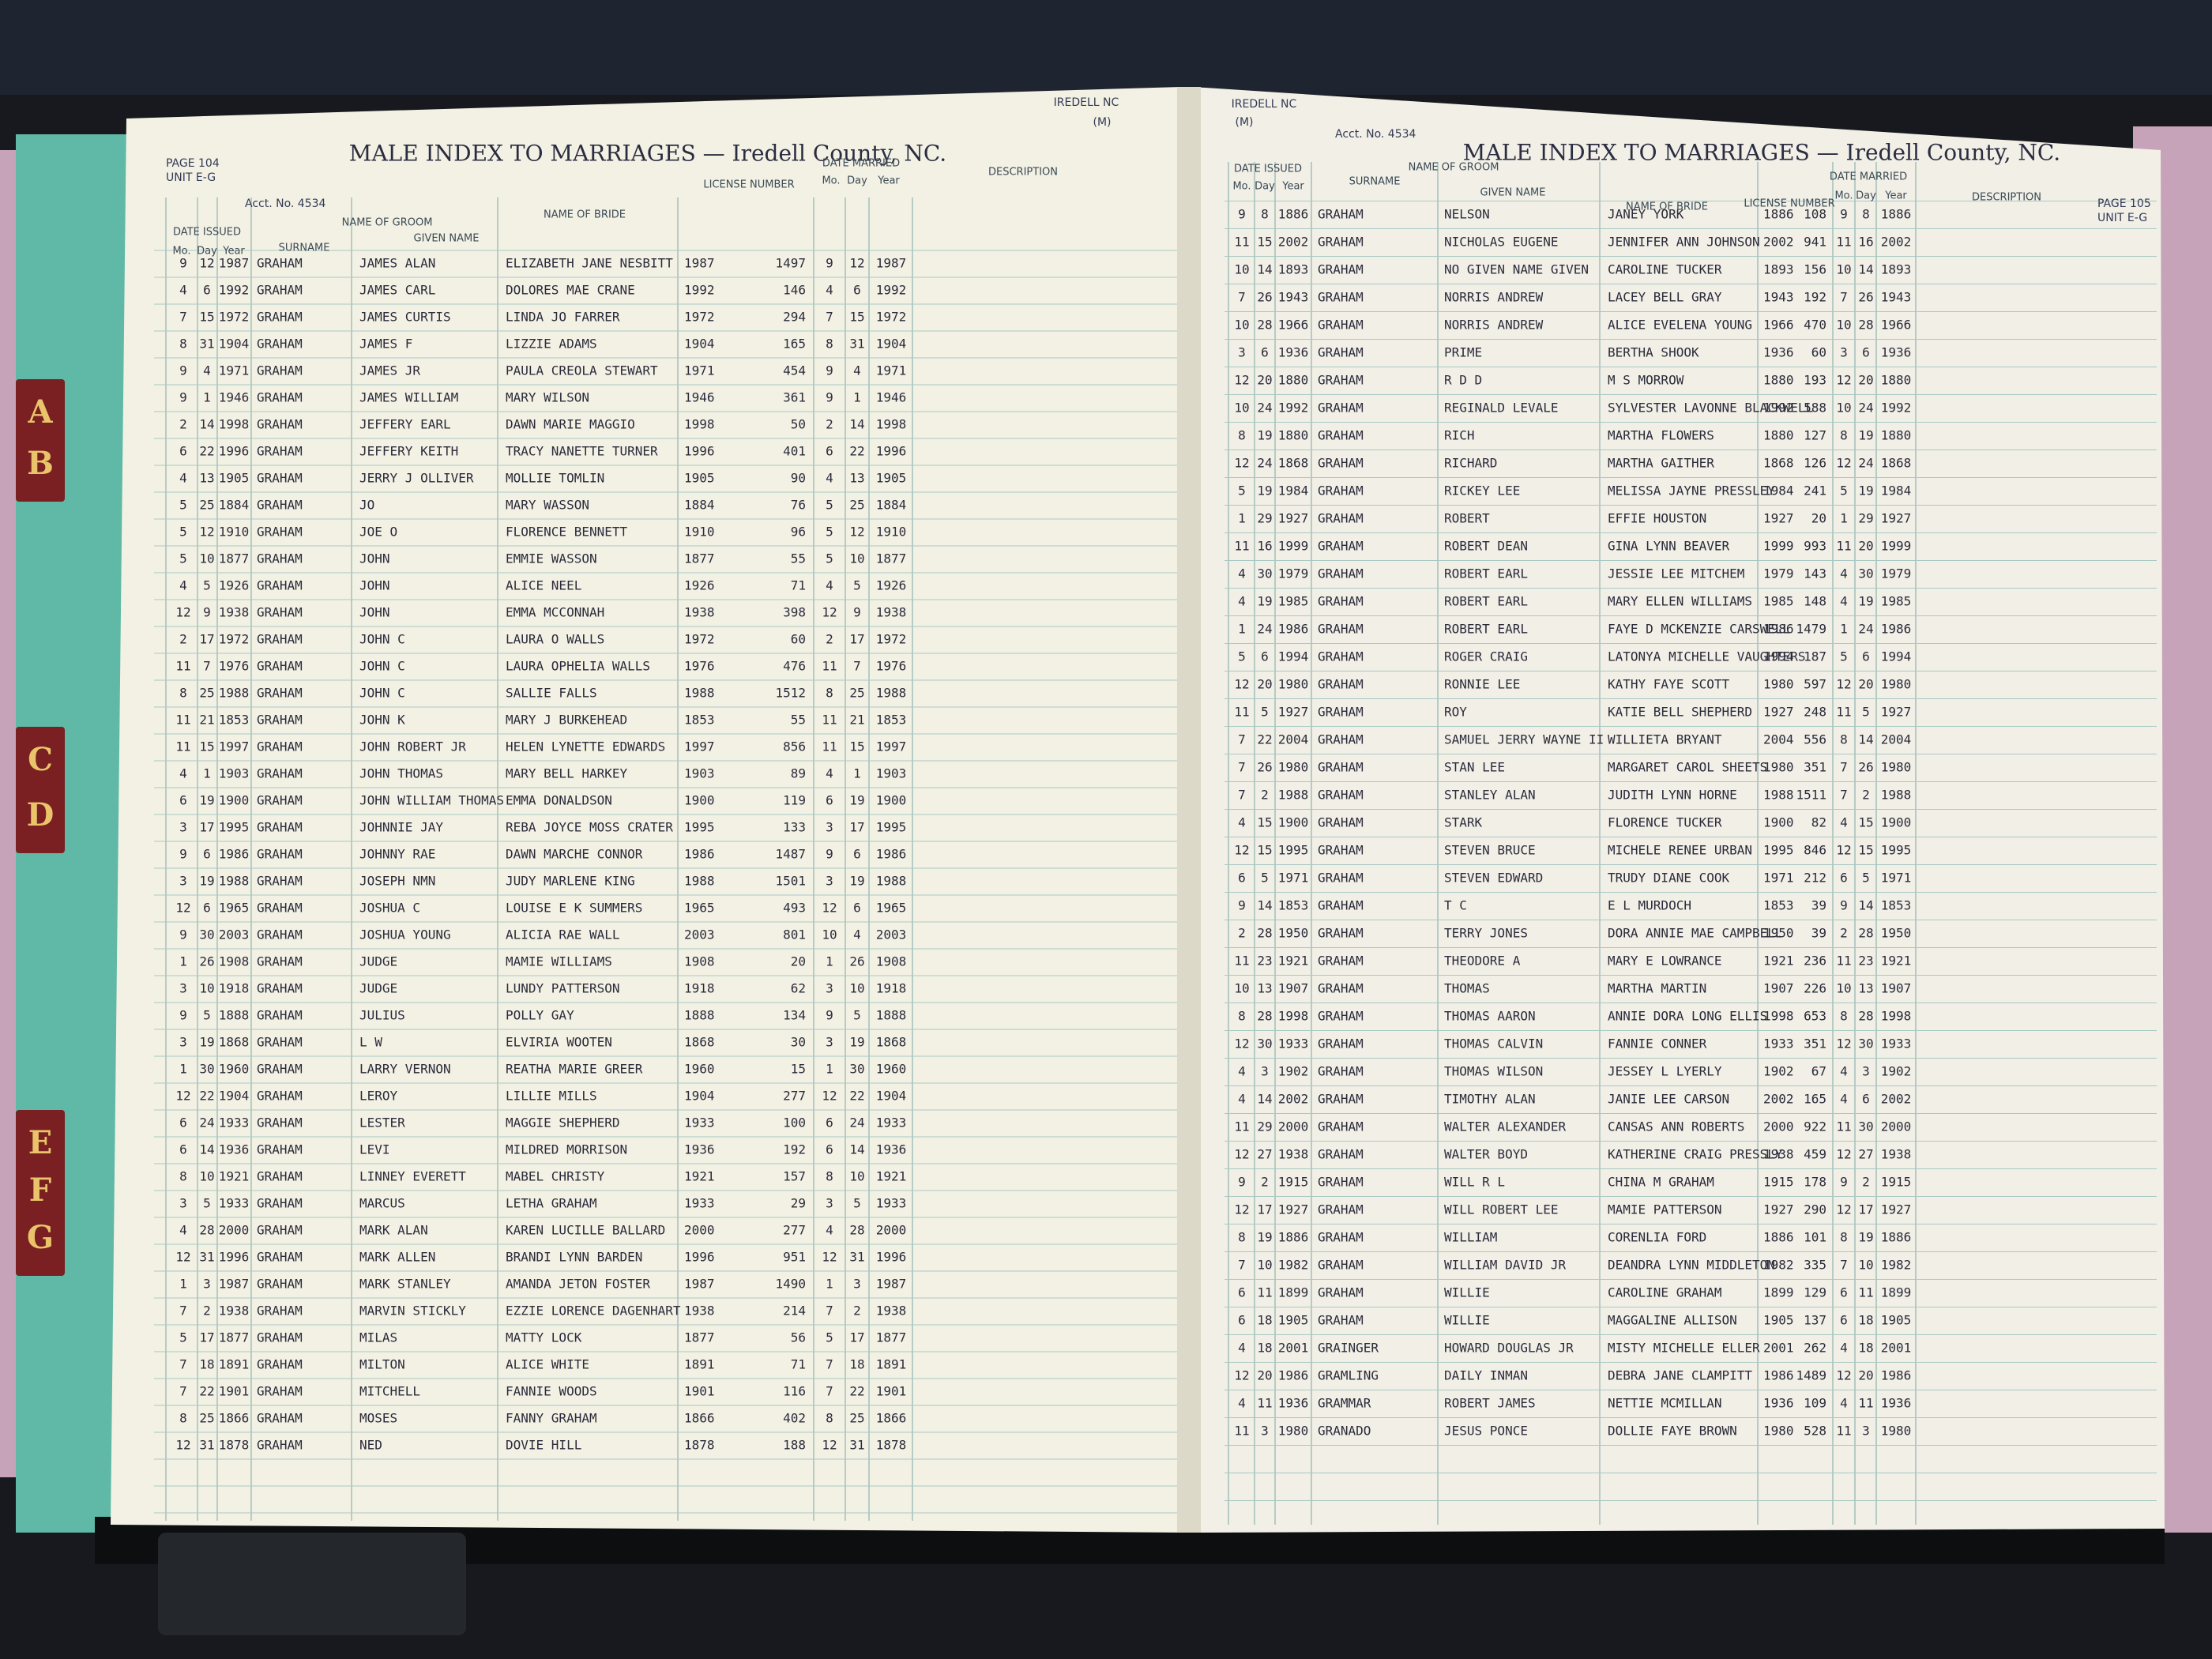  I want to click on ledger-cell: 1866, so click(235, 1419).